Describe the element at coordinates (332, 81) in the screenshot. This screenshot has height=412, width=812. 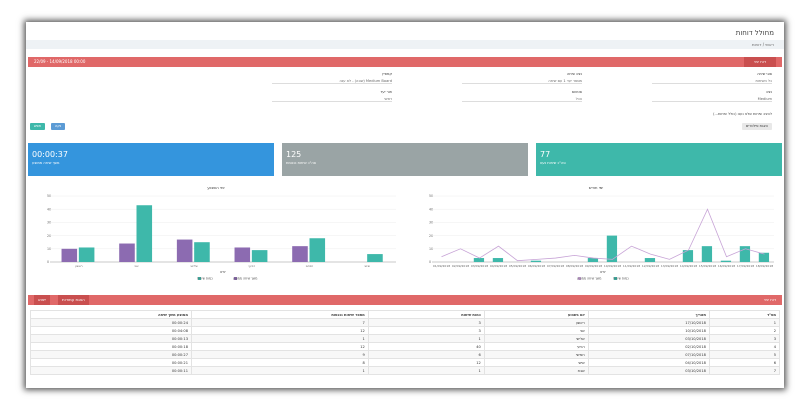
I see `filter-value: Medium Board (שונה) - לא ענה` at that location.